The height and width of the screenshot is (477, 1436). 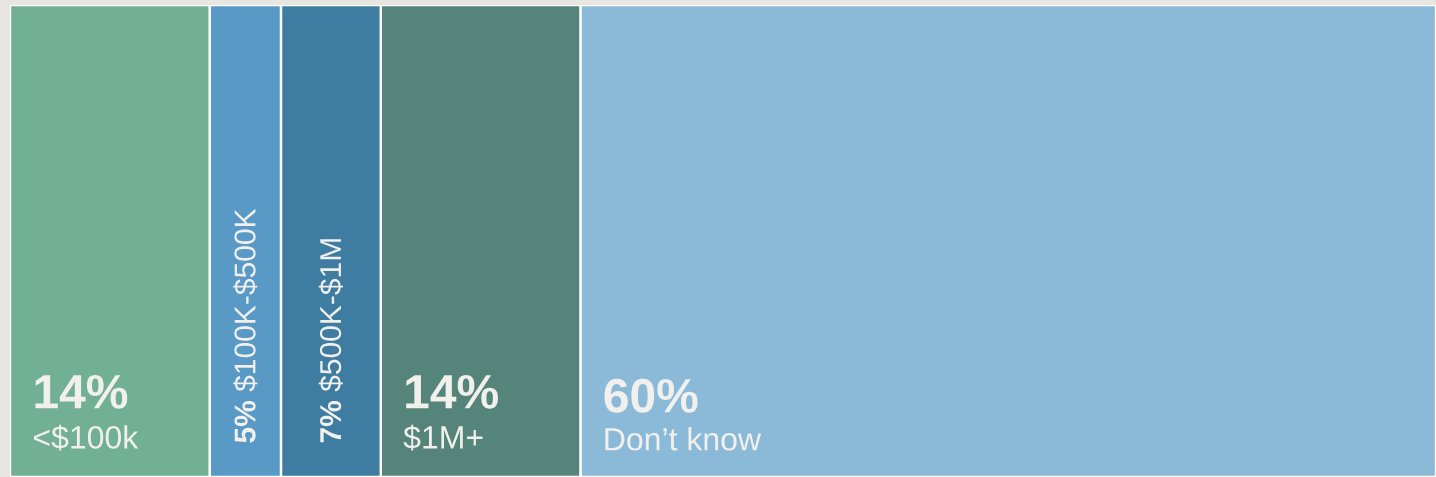 I want to click on series-label: <$100k, so click(x=86, y=437).